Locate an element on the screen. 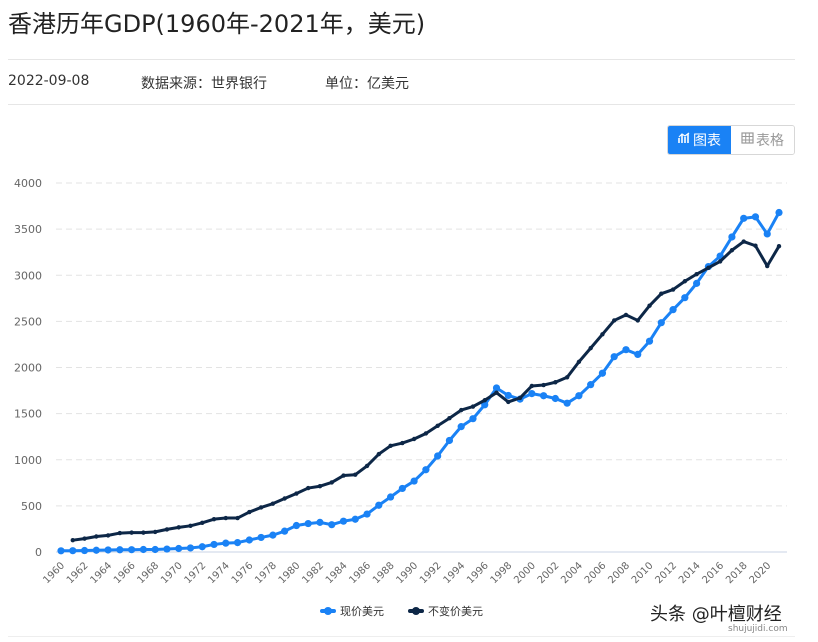 Image resolution: width=818 pixels, height=642 pixels. x-tick-label: 1976 is located at coordinates (243, 573).